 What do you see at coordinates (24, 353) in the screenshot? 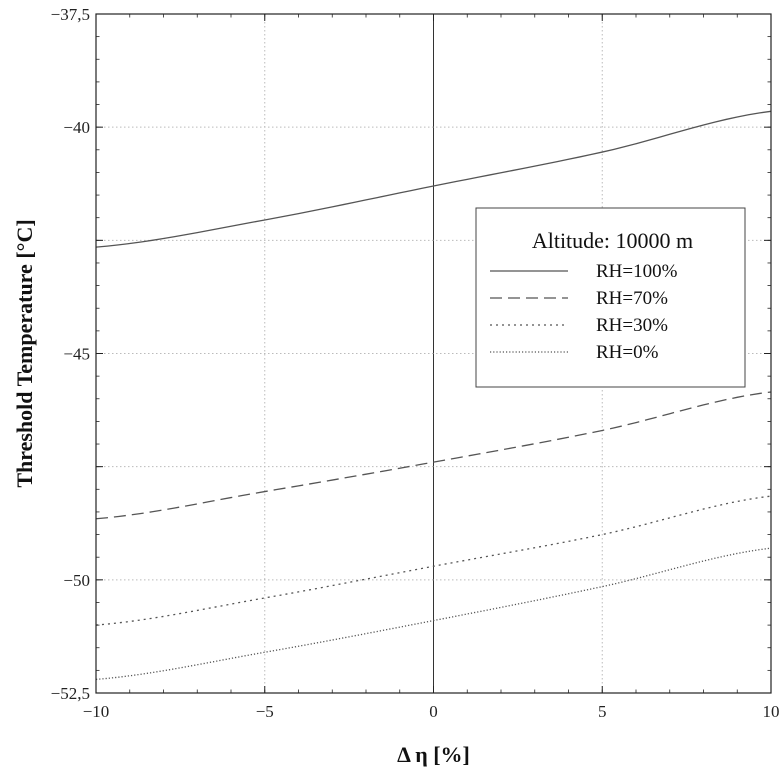
I see `y-axis-title: Threshold Temperature [°C]` at bounding box center [24, 353].